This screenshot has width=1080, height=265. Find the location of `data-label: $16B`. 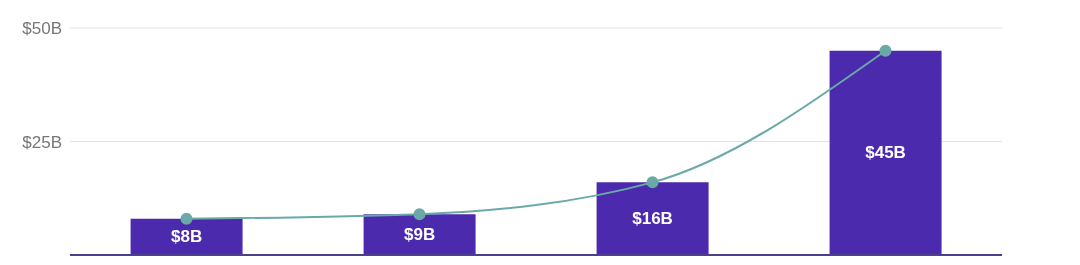

data-label: $16B is located at coordinates (652, 219).